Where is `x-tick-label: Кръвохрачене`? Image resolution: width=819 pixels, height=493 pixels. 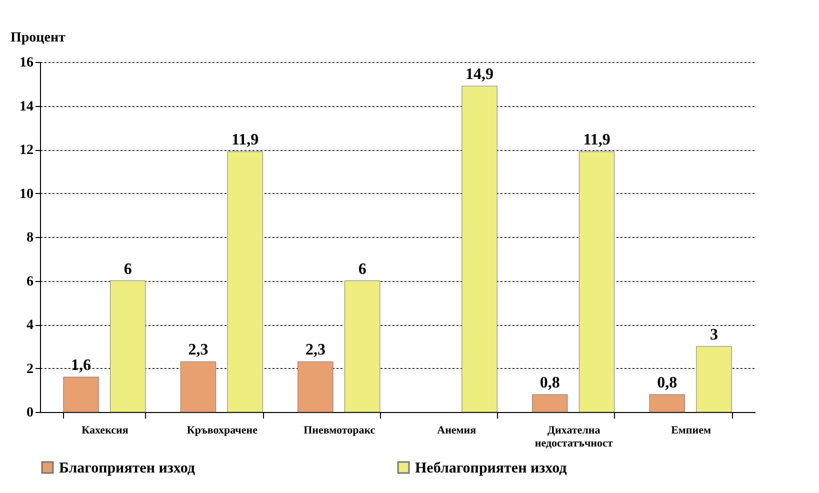
x-tick-label: Кръвохрачене is located at coordinates (222, 430).